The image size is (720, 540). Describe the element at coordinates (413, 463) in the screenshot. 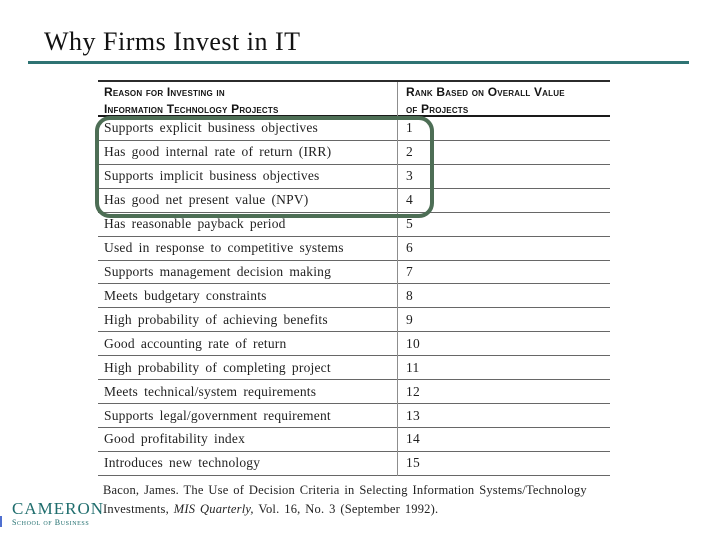

I see `rank-cell: 15` at that location.